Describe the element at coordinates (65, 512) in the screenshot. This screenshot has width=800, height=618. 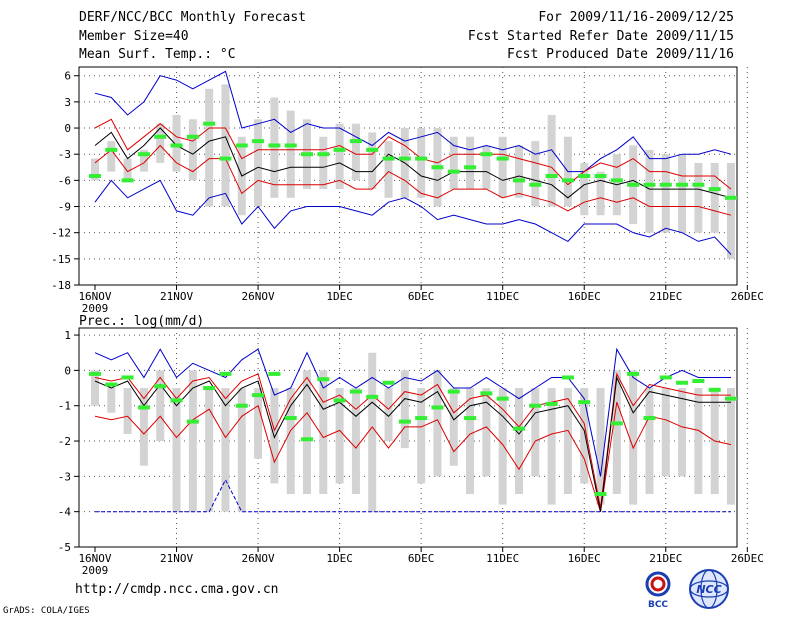
I see `prec-ytick-label: -4` at that location.